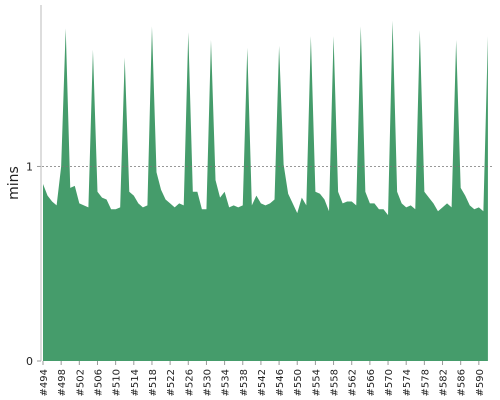  I want to click on x-tick-label: #494, so click(44, 382).